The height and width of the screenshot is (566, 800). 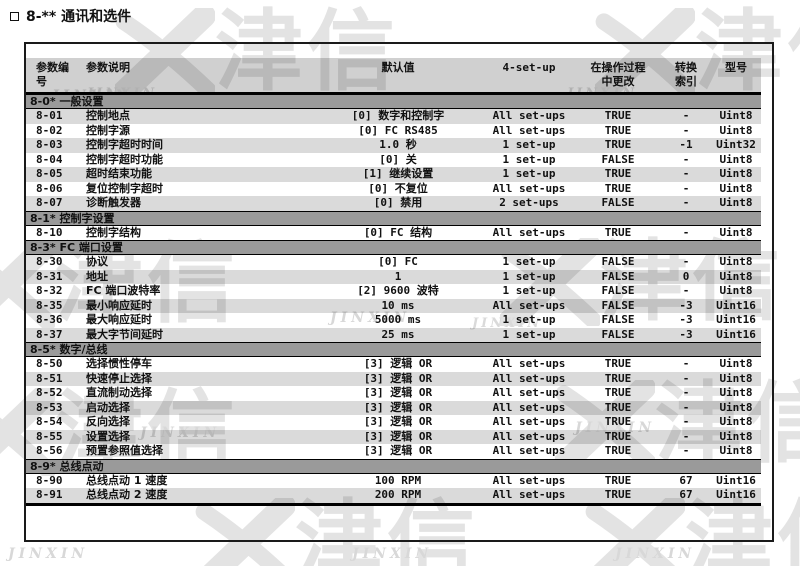 I want to click on table-row: 8-07 诊断触发器 [0] 禁用 2 set-ups FALSE - Uint8, so click(x=393, y=203).